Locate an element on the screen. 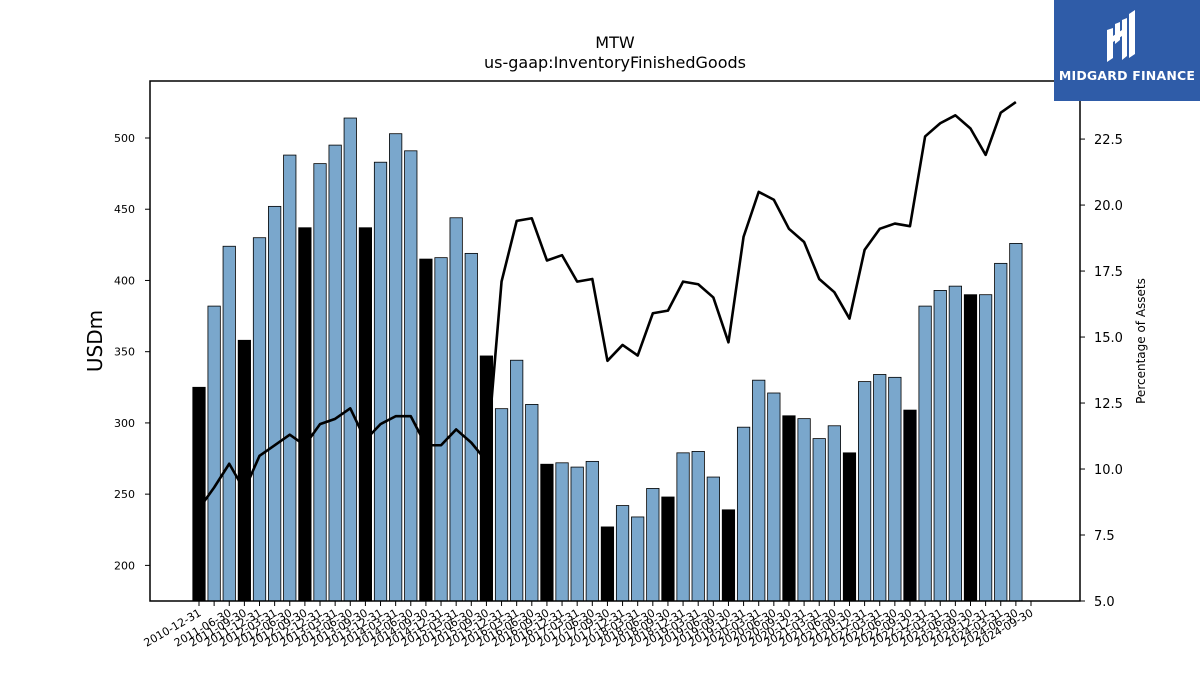 The height and width of the screenshot is (675, 1200). y-tick-label: 200 is located at coordinates (124, 565).